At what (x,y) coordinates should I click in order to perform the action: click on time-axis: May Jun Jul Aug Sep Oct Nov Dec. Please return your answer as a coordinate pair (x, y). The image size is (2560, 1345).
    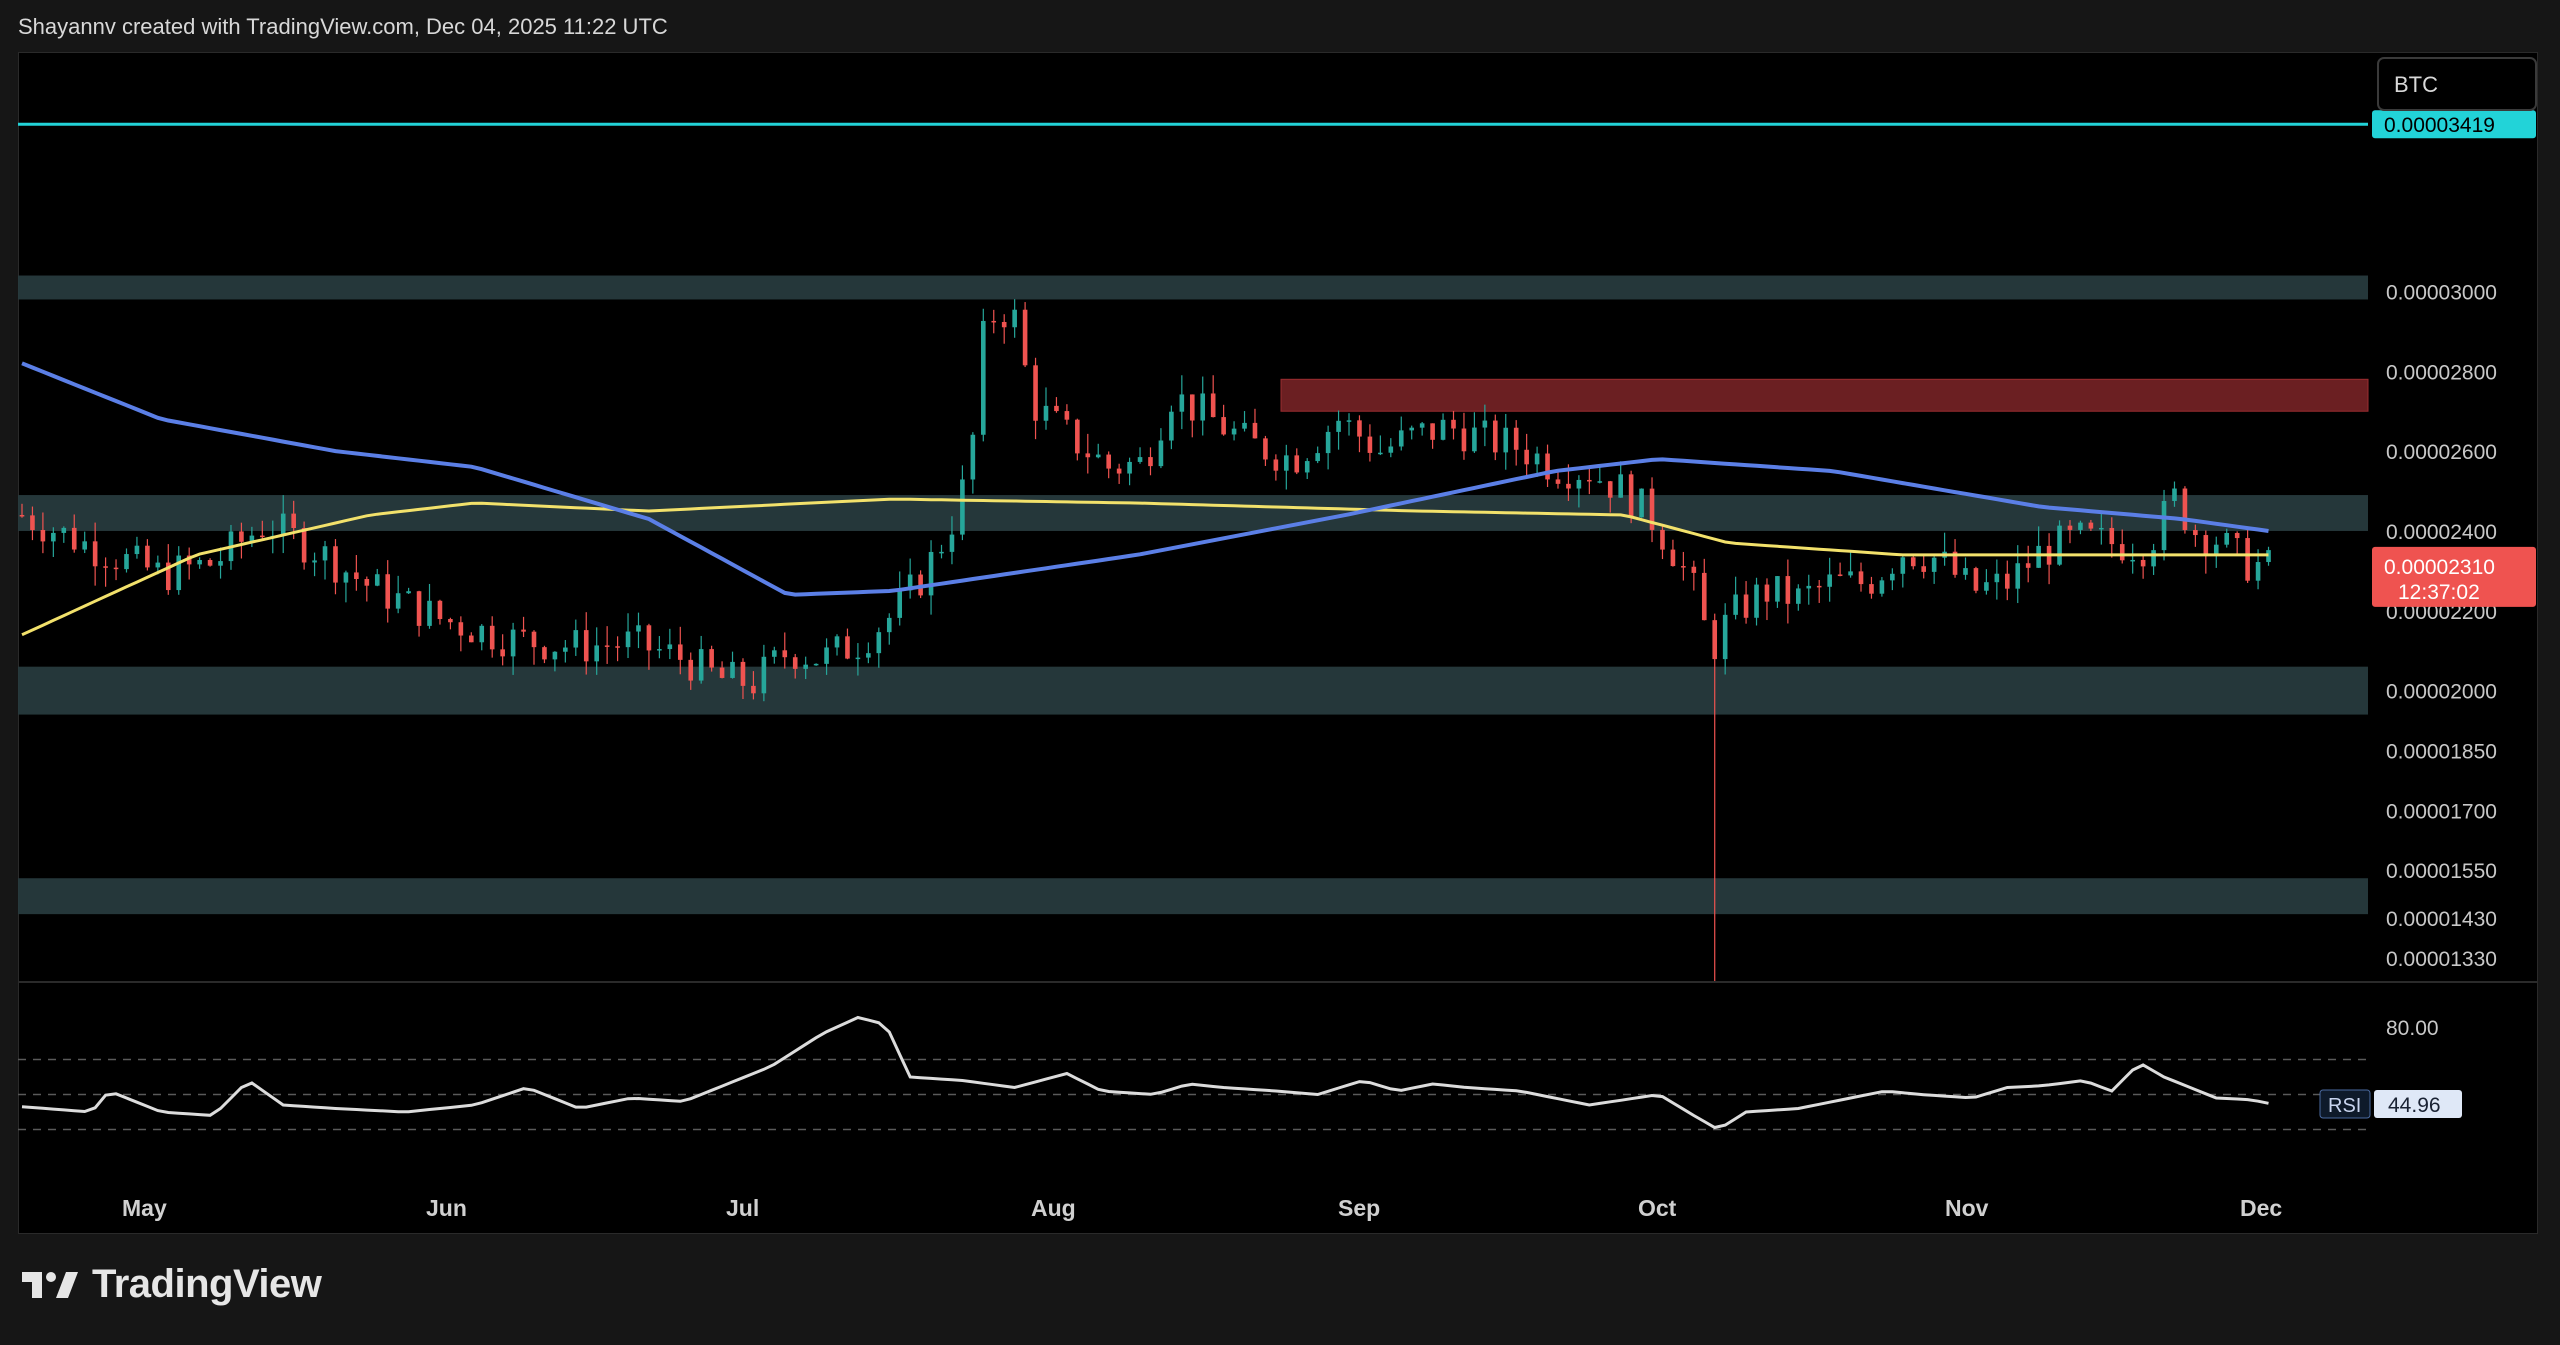
    Looking at the image, I should click on (1202, 1208).